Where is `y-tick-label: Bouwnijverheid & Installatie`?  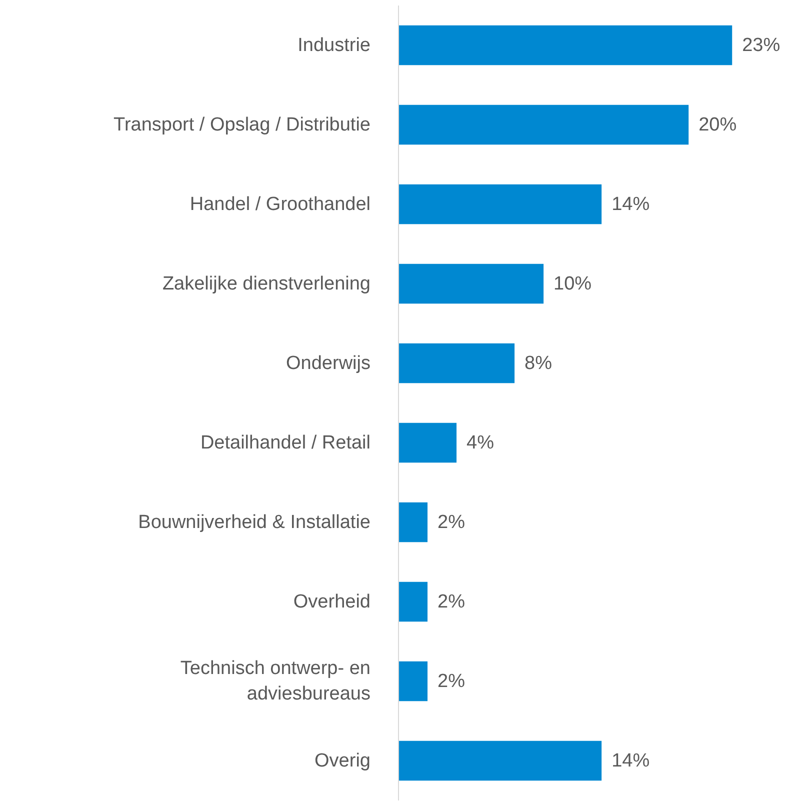
y-tick-label: Bouwnijverheid & Installatie is located at coordinates (254, 522).